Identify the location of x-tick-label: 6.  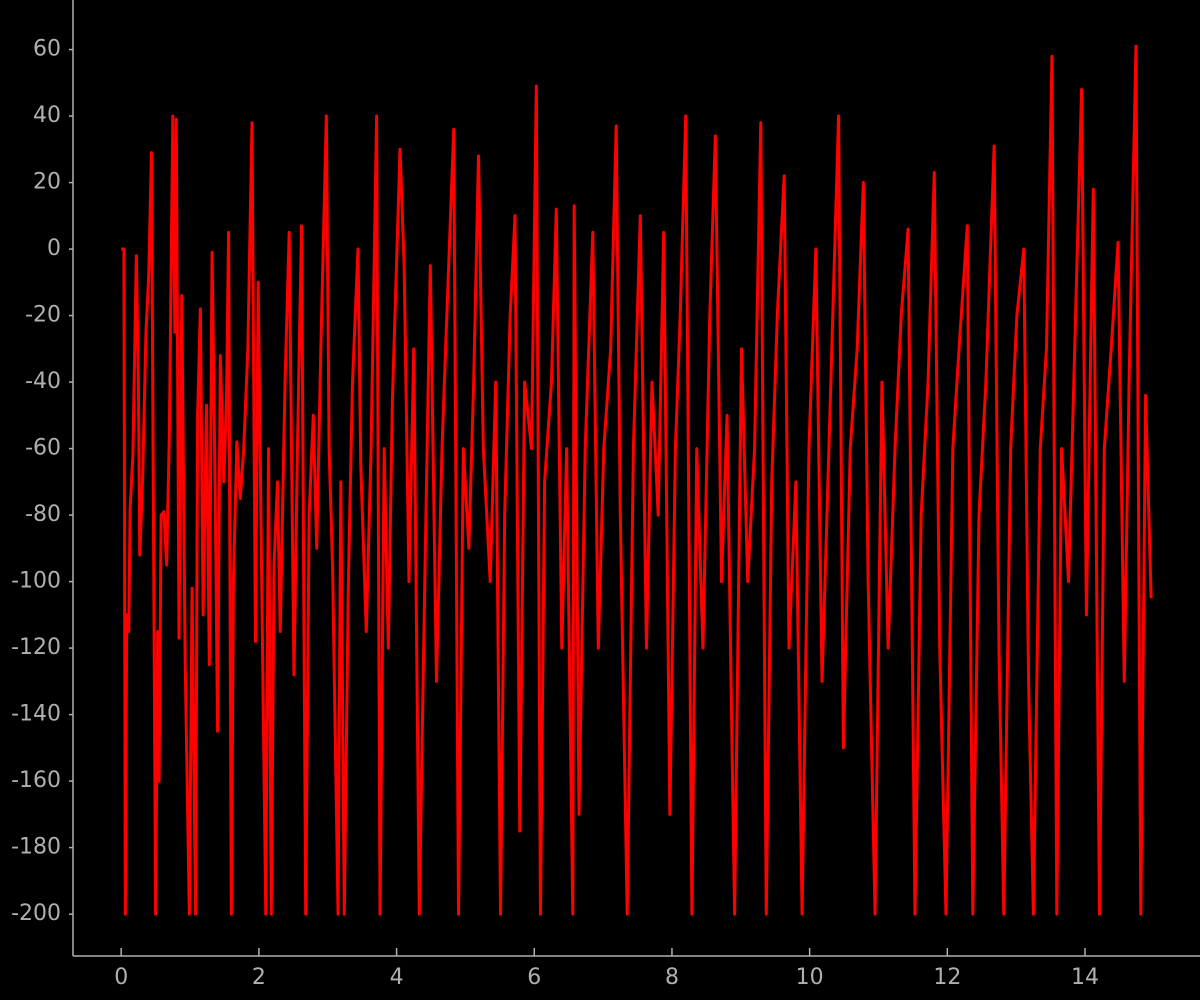
(534, 977).